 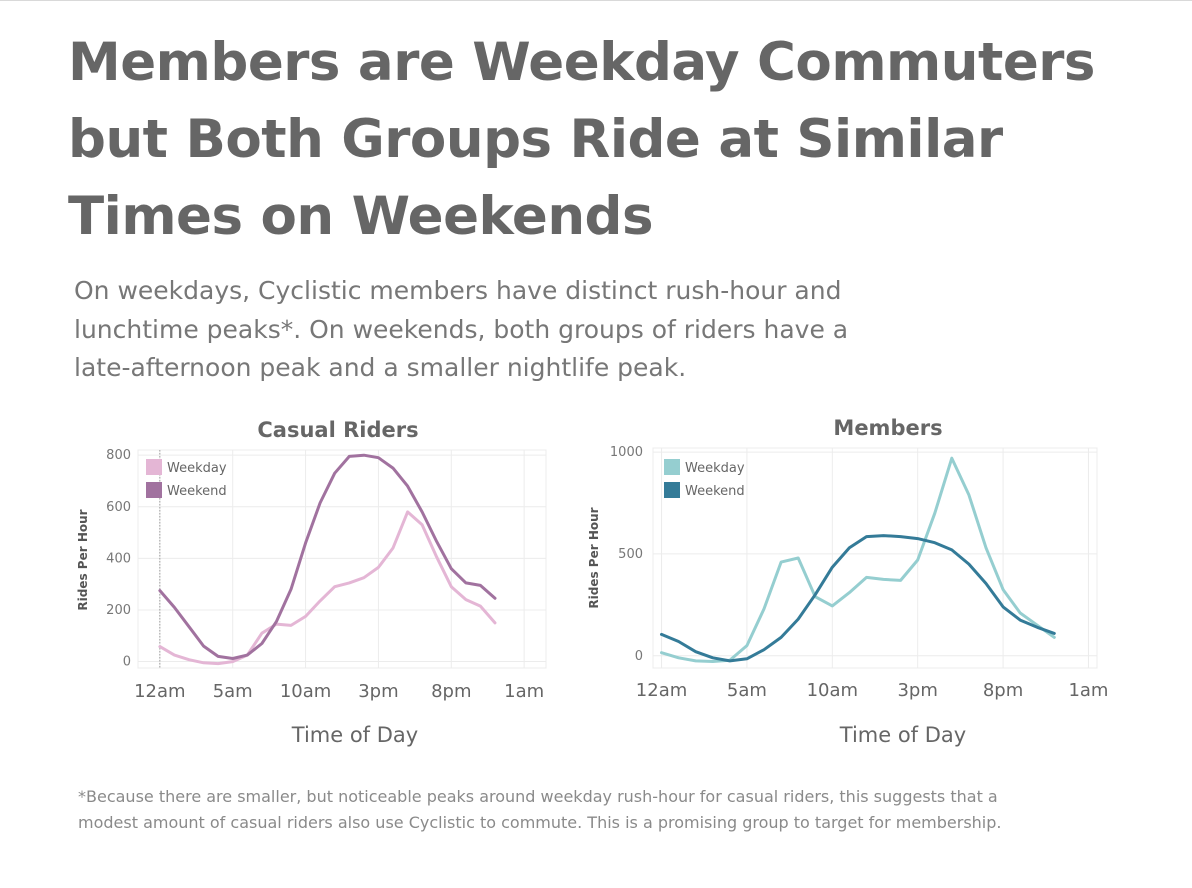 I want to click on y-tick-label: 200, so click(x=118, y=610).